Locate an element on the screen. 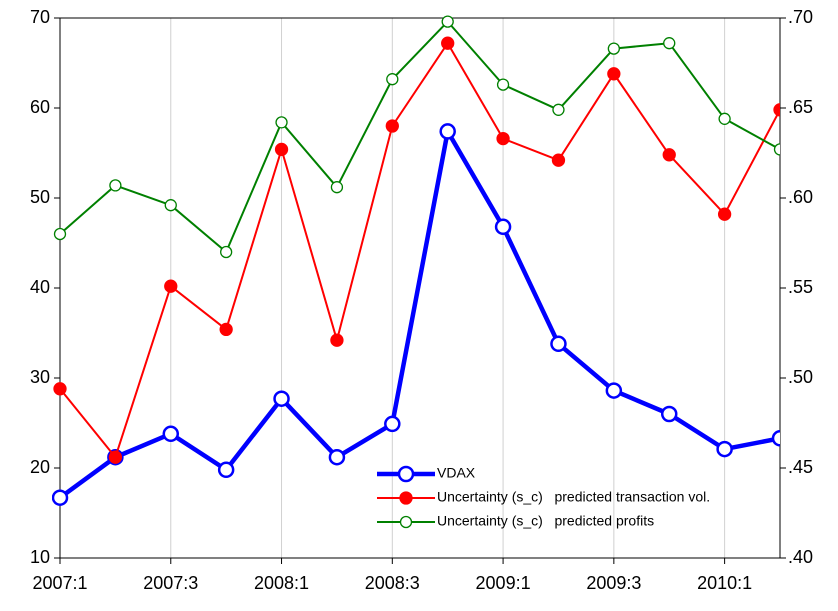 The width and height of the screenshot is (838, 611). legend-label: Uncertainty (s_c) predicted profits is located at coordinates (545, 521).